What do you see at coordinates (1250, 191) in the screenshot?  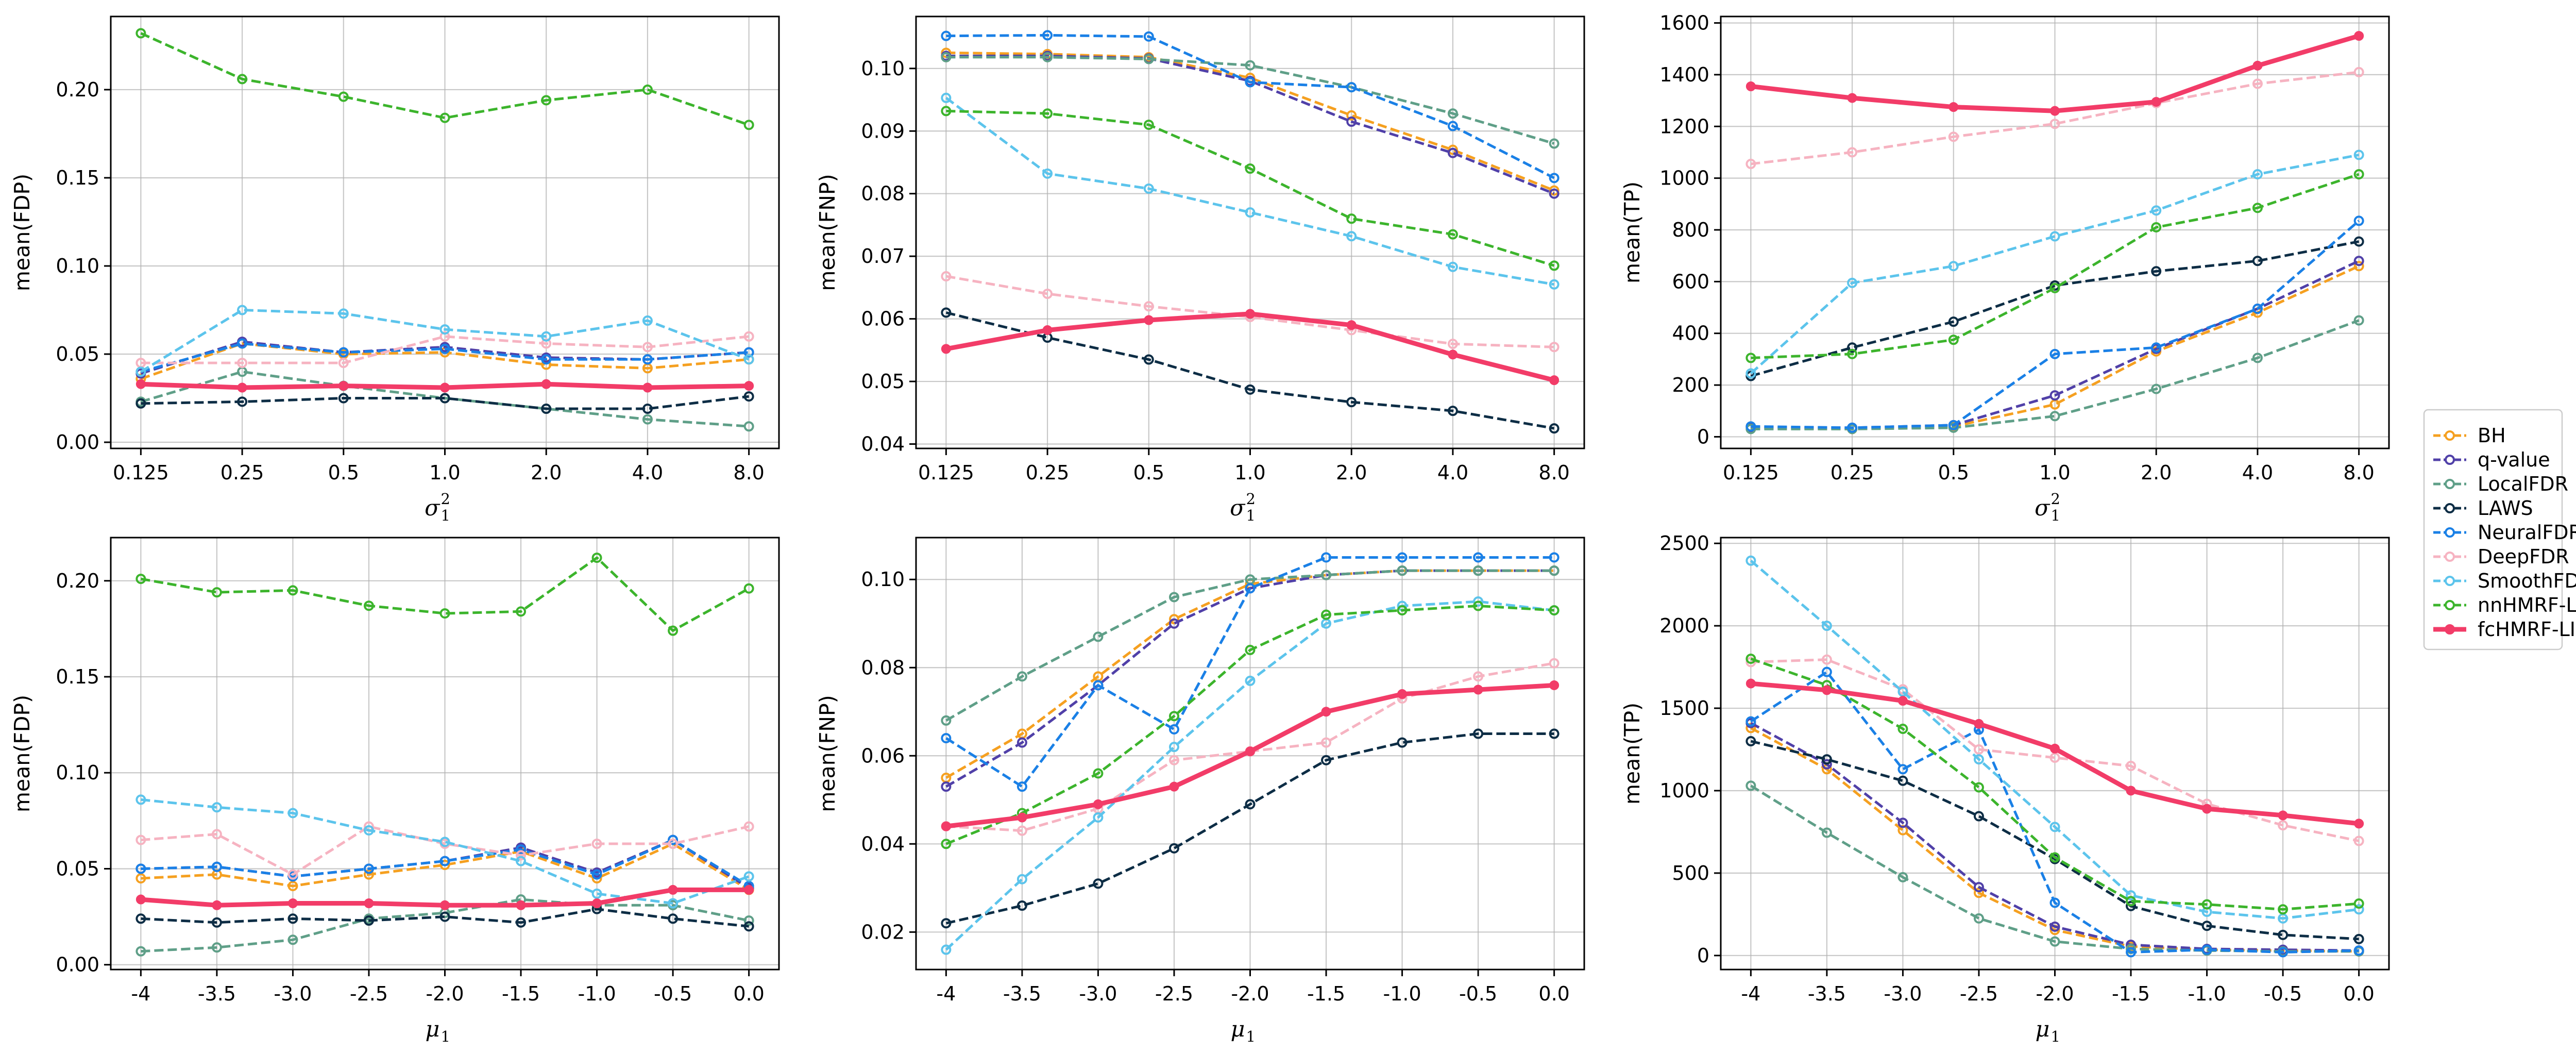 I see `series-line-smoothfdr` at bounding box center [1250, 191].